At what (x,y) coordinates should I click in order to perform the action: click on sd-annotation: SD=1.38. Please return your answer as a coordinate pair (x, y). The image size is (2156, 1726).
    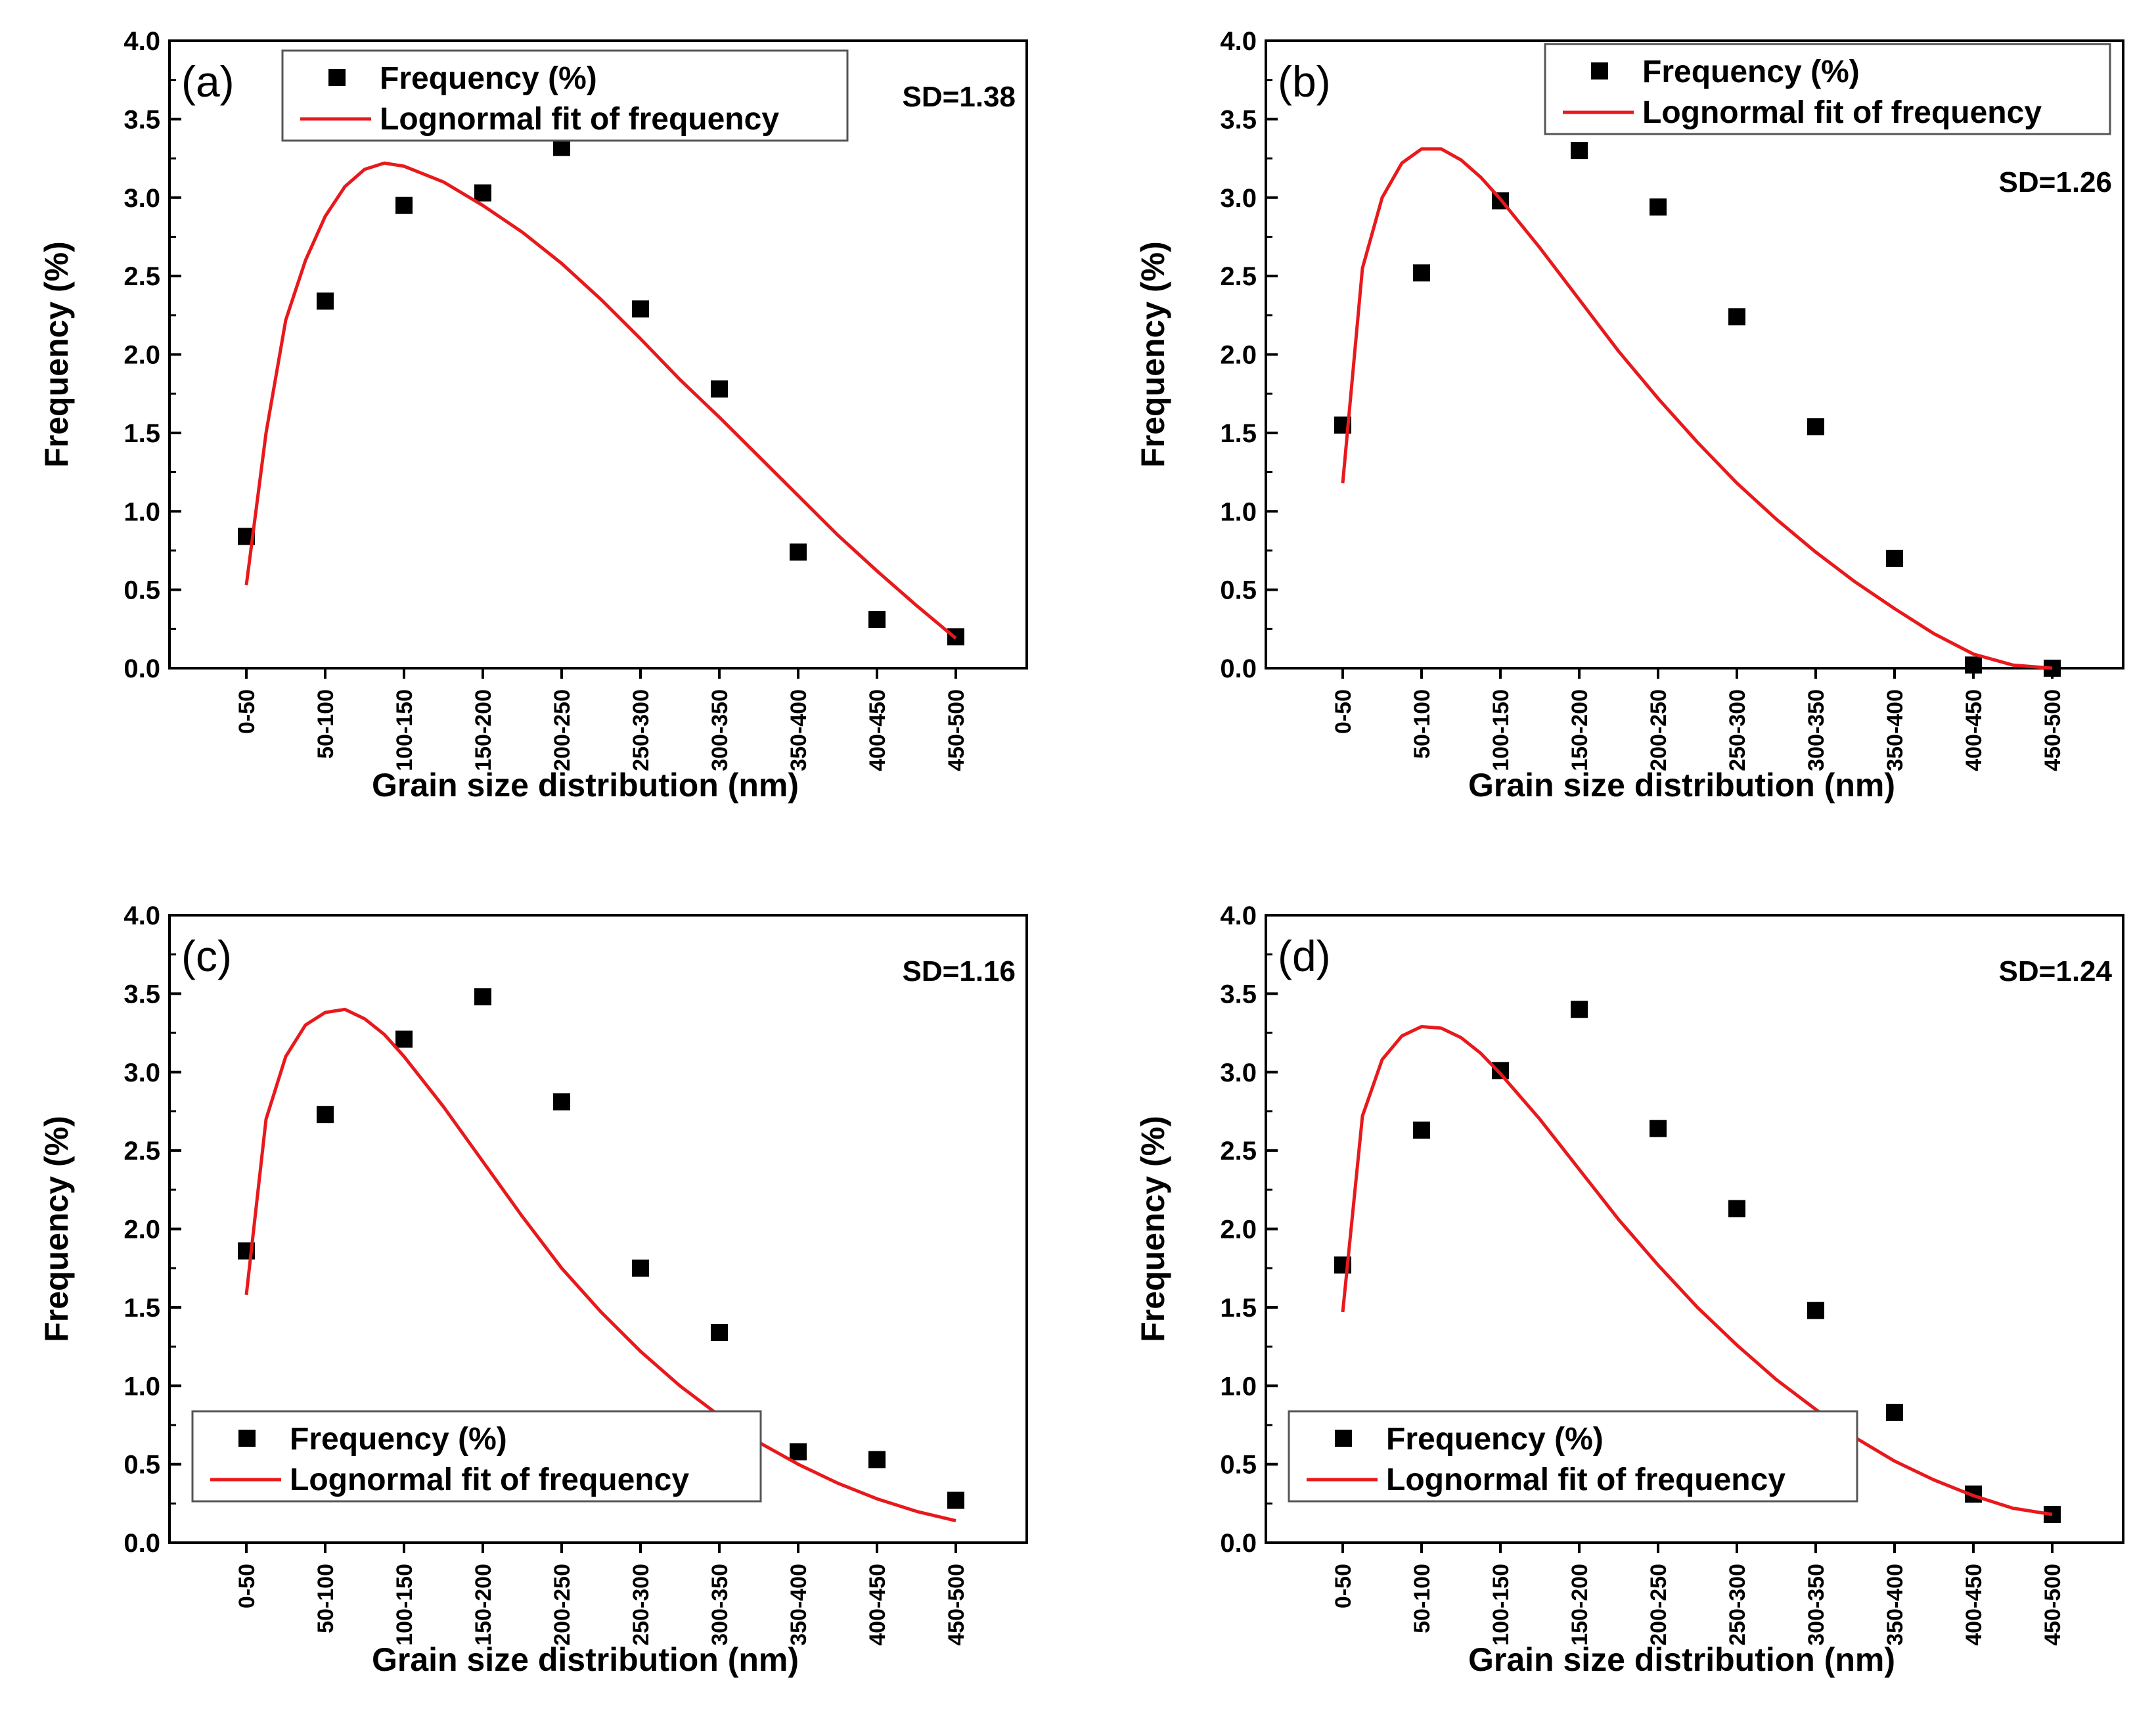
    Looking at the image, I should click on (959, 97).